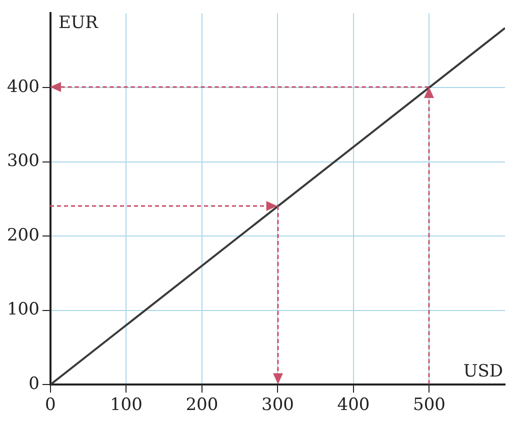  What do you see at coordinates (277, 405) in the screenshot?
I see `x-tick-label: 300` at bounding box center [277, 405].